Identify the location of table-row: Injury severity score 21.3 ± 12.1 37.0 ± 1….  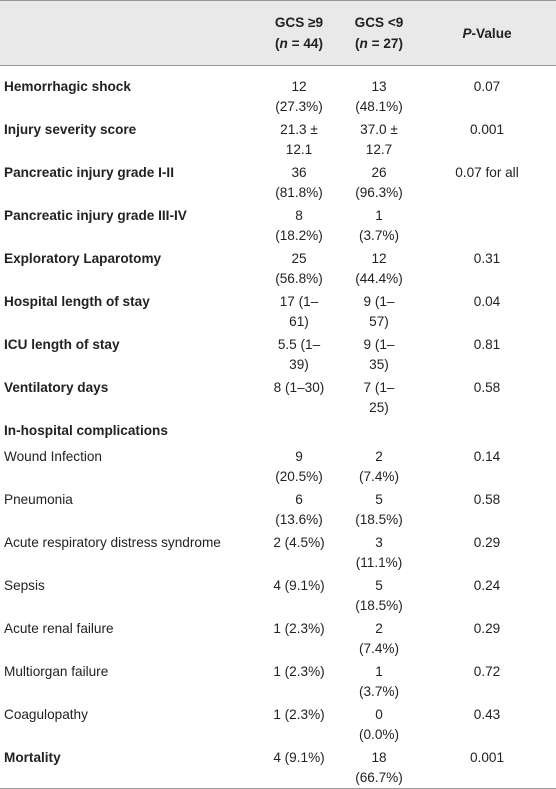
(278, 138).